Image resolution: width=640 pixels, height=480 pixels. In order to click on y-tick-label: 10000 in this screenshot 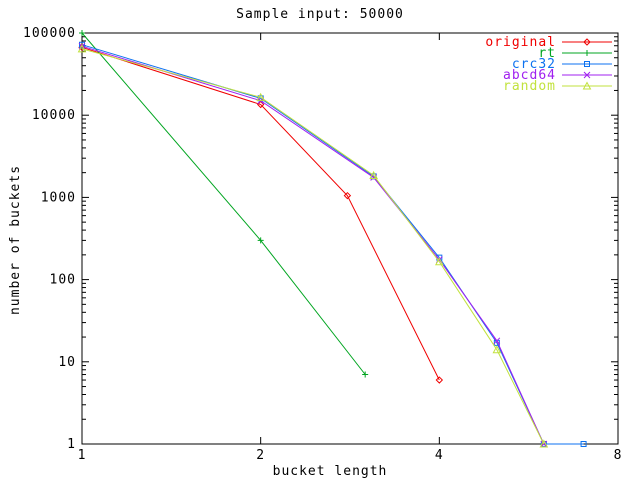, I will do `click(54, 115)`.